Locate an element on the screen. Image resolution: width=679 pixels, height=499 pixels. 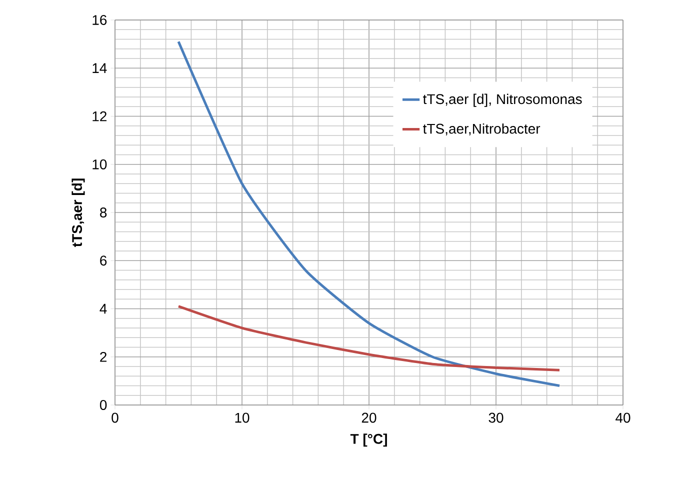
y-tick-label: 14 is located at coordinates (99, 68).